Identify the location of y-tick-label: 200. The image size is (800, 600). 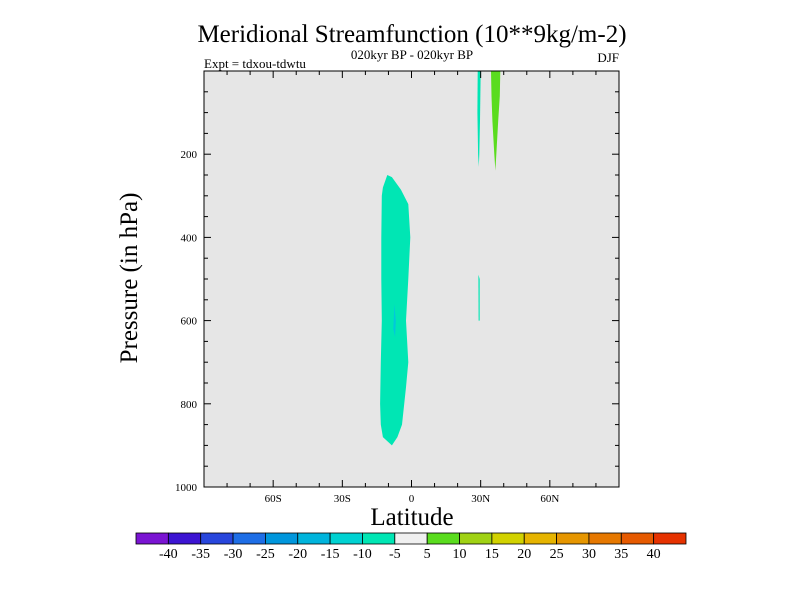
(189, 155).